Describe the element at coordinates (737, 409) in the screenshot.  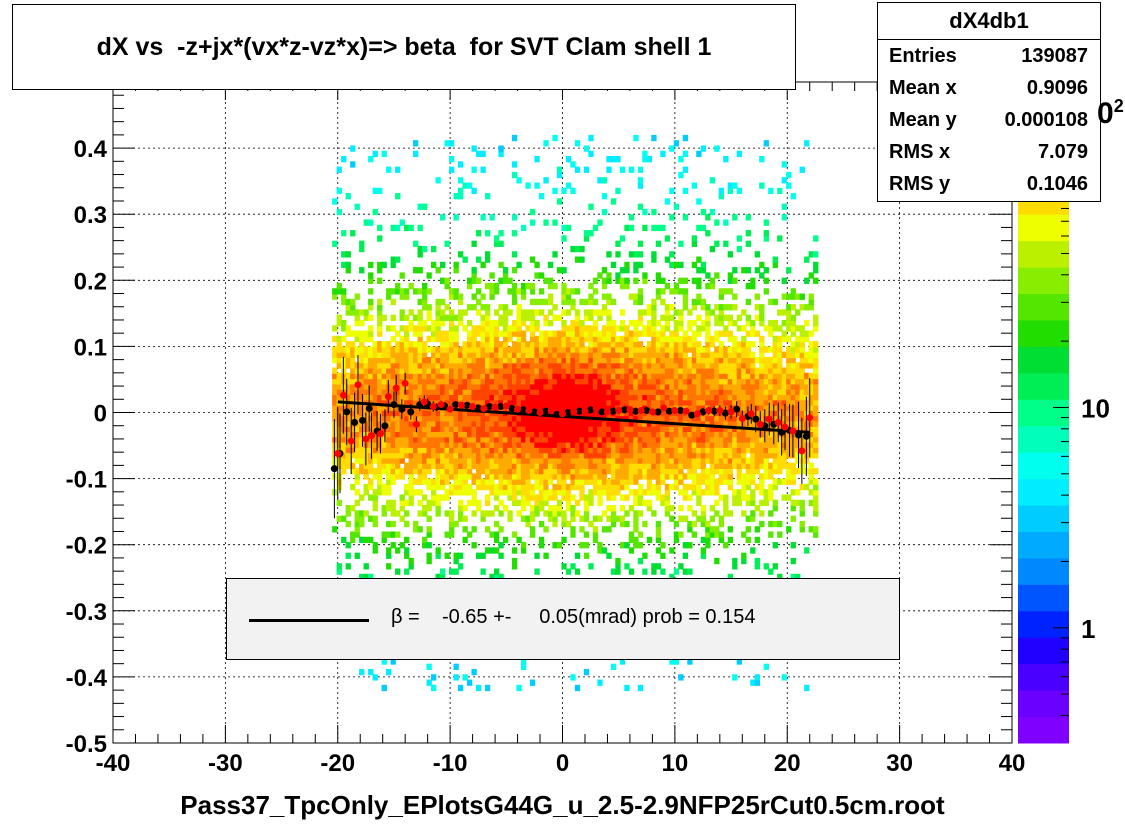
I see `black-profile-point` at that location.